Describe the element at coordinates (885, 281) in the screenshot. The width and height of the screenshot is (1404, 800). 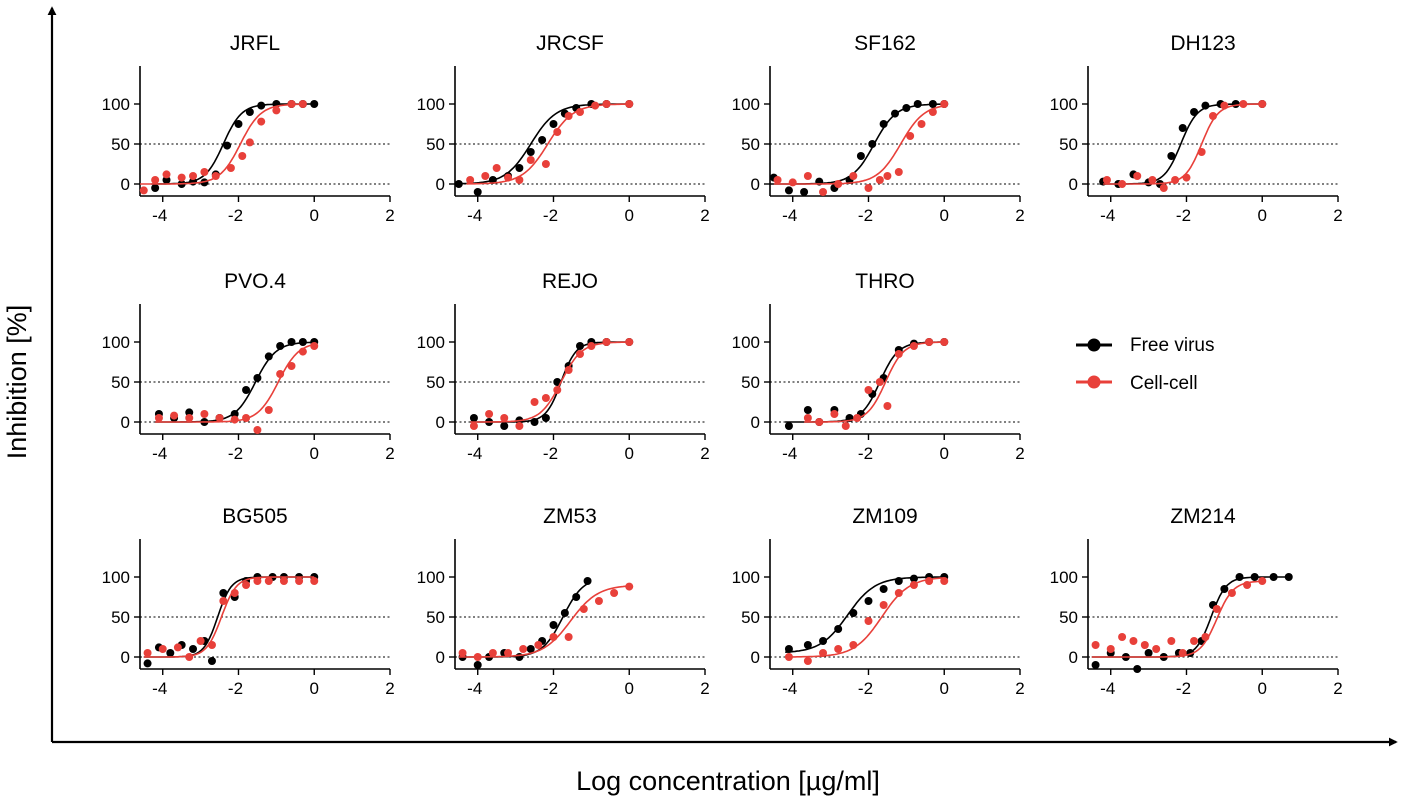
I see `panel-title-thro: THRO` at that location.